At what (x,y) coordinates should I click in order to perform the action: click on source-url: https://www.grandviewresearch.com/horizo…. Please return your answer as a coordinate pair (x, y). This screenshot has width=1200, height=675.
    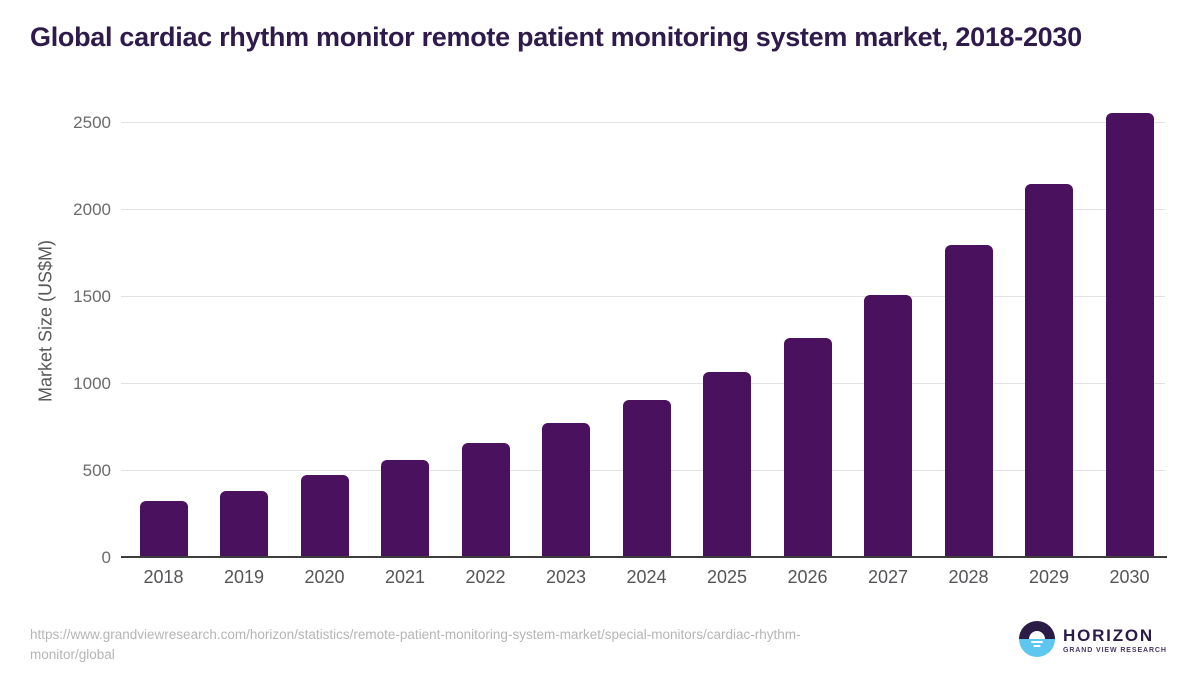
    Looking at the image, I should click on (415, 644).